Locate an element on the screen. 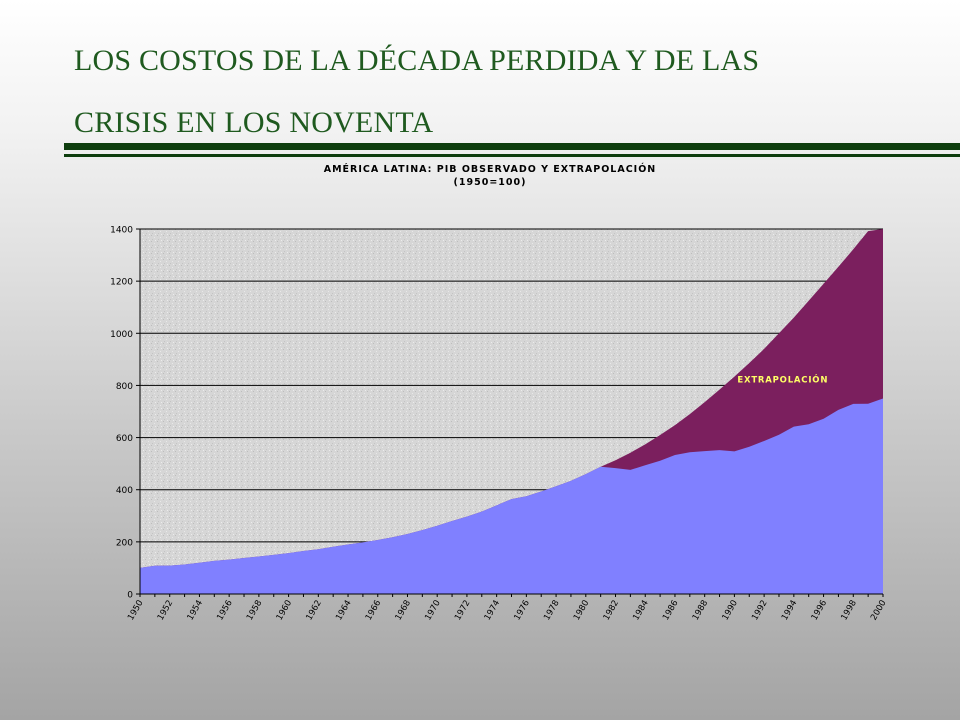 This screenshot has height=720, width=960. x-tick-label: 1974 is located at coordinates (492, 611).